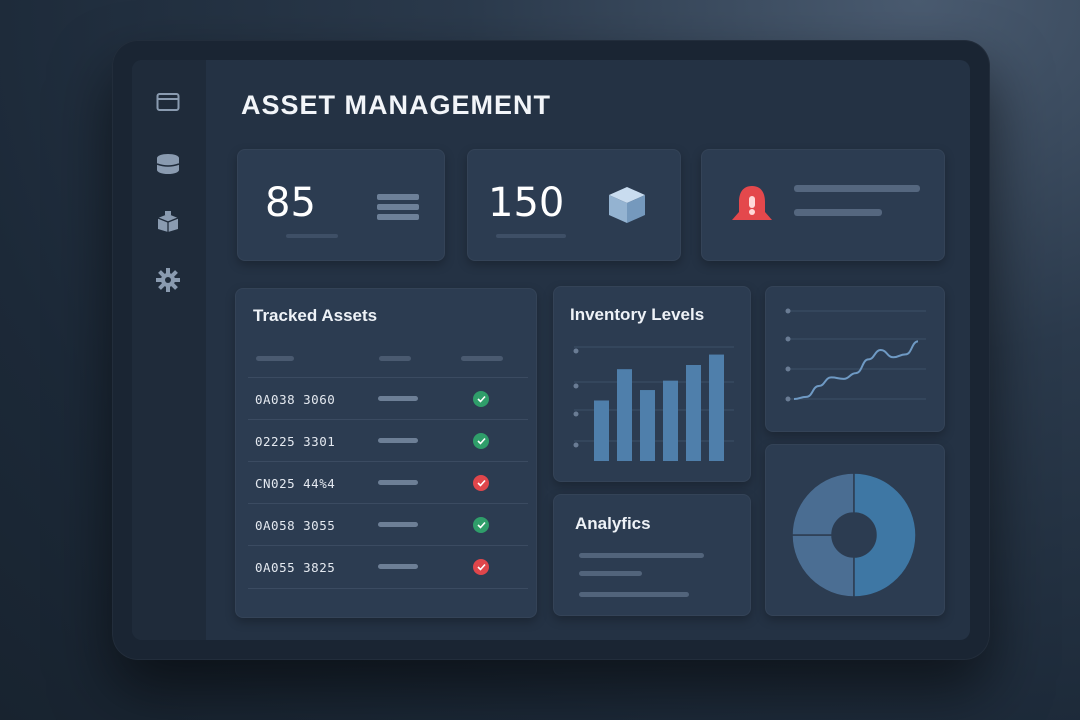 Image resolution: width=1080 pixels, height=720 pixels. What do you see at coordinates (295, 483) in the screenshot?
I see `asset-code: CN025 44%4` at bounding box center [295, 483].